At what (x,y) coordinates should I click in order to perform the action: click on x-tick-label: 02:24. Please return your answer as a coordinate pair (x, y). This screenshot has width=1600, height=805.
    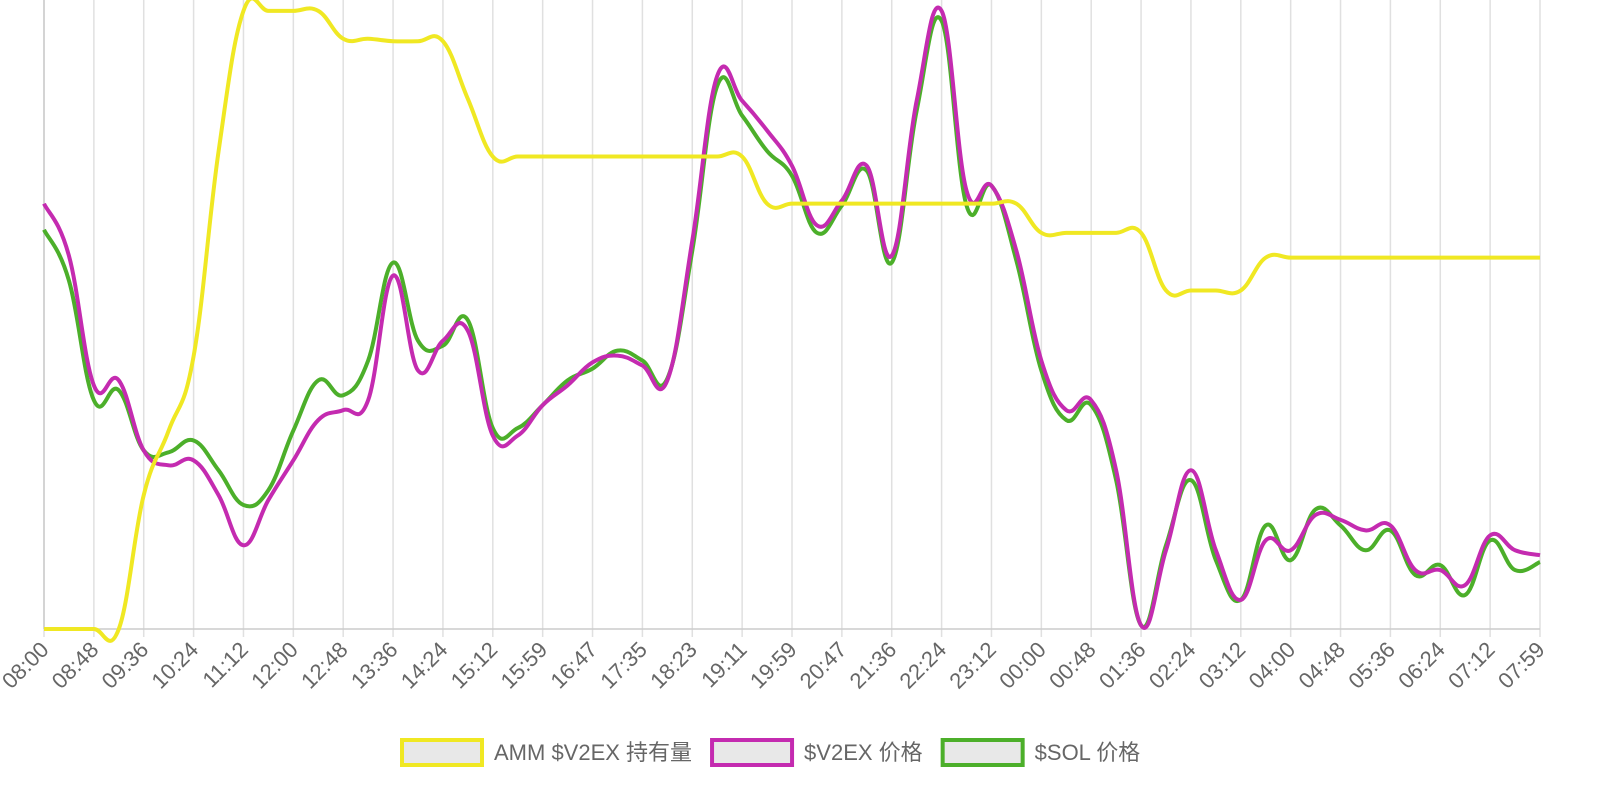
    Looking at the image, I should click on (1172, 665).